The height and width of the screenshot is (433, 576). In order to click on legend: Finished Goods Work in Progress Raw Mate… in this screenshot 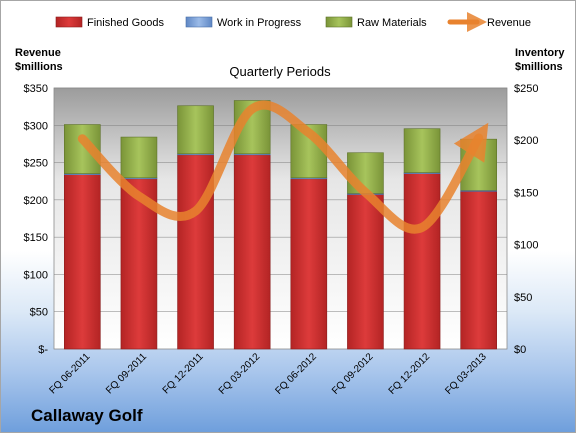, I will do `click(293, 22)`.